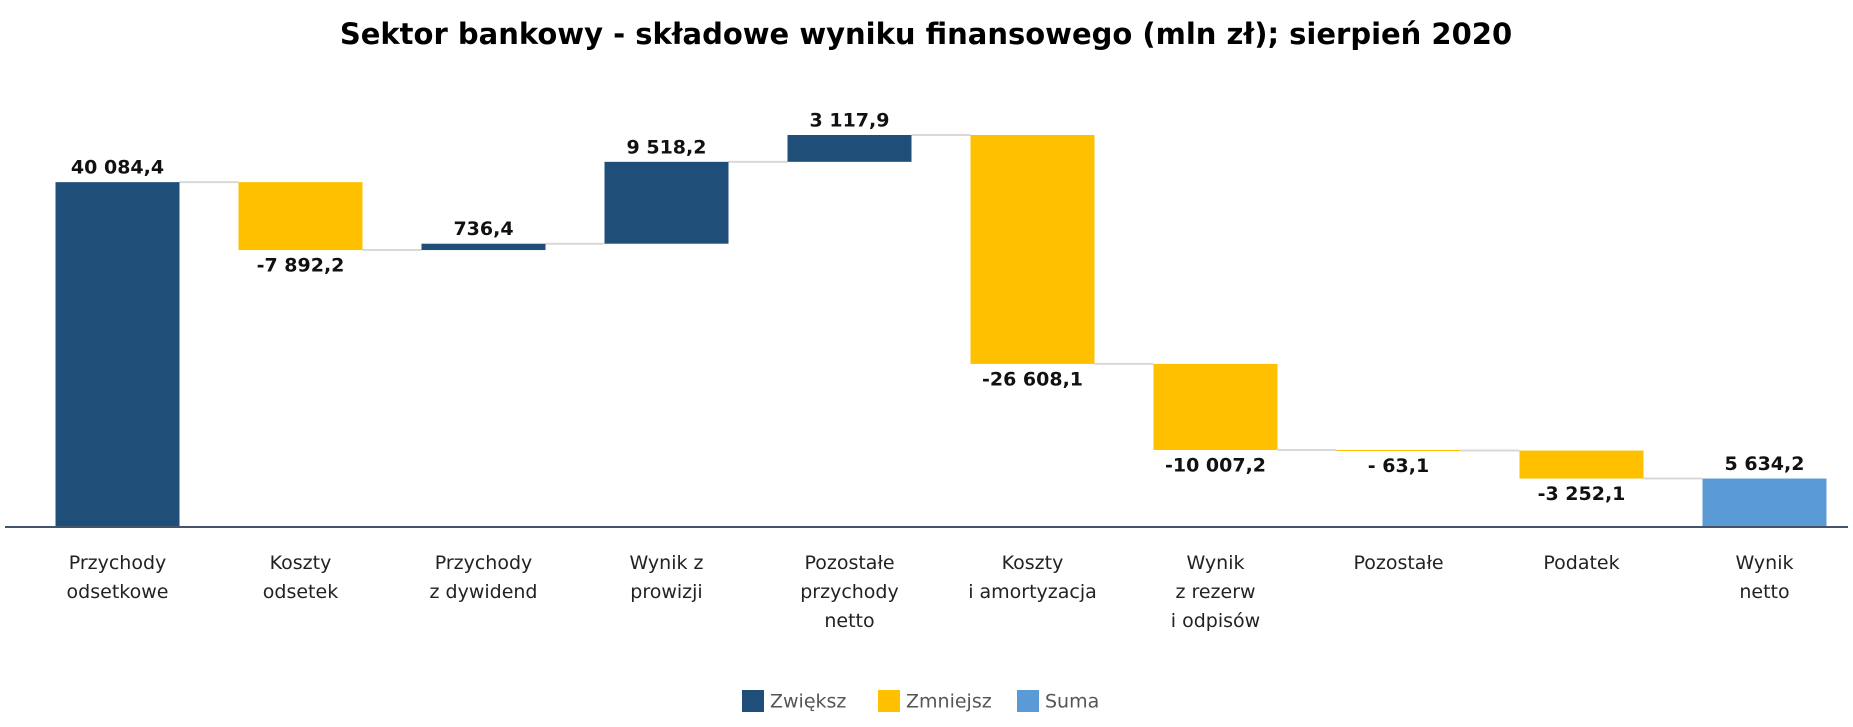 The width and height of the screenshot is (1853, 727). I want to click on value-label: 736,4, so click(483, 229).